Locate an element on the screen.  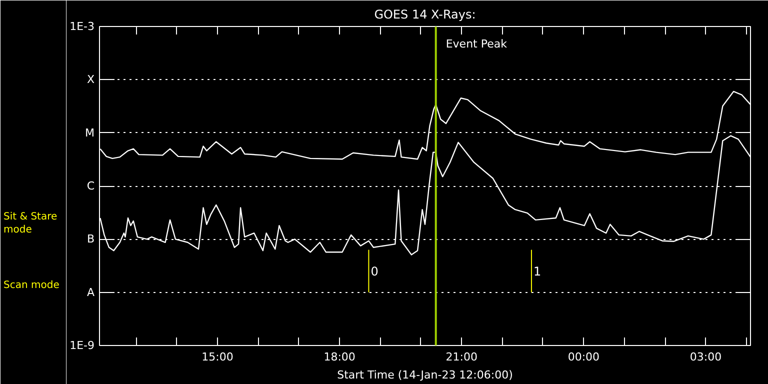
text: Scan mode is located at coordinates (32, 285).